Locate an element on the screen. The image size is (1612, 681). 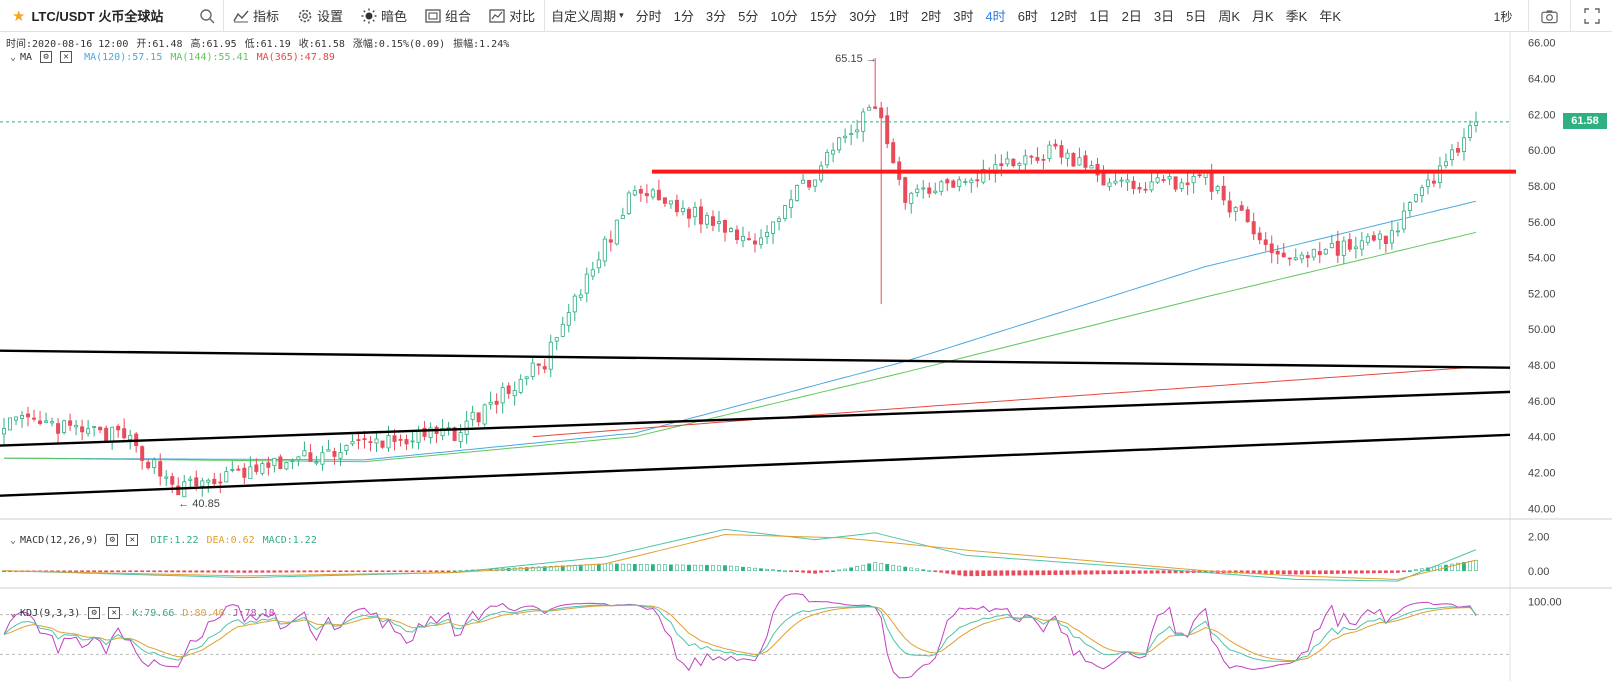
period-tab: 3时 is located at coordinates (963, 16).